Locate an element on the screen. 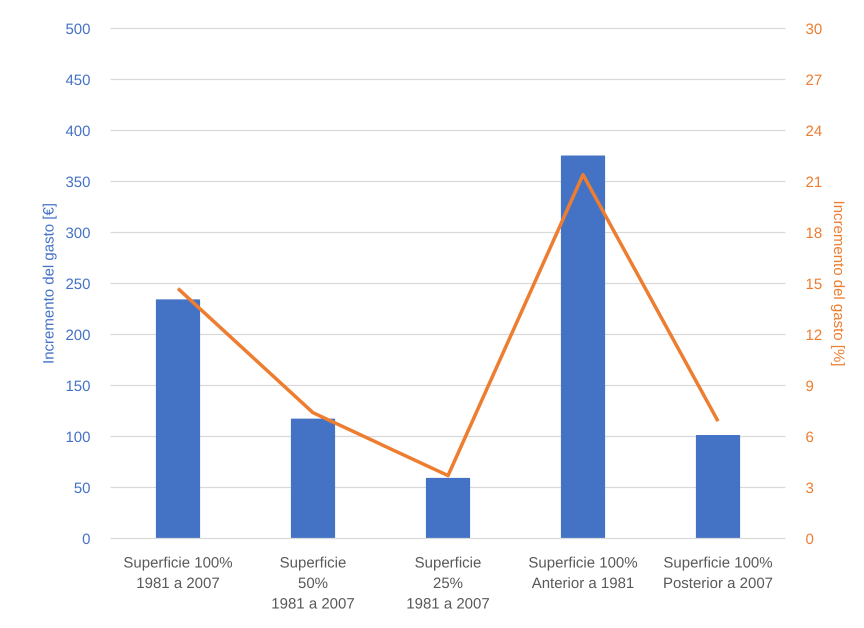  x-tick-label: Superficie 50% 1981 a 2007 is located at coordinates (313, 583).